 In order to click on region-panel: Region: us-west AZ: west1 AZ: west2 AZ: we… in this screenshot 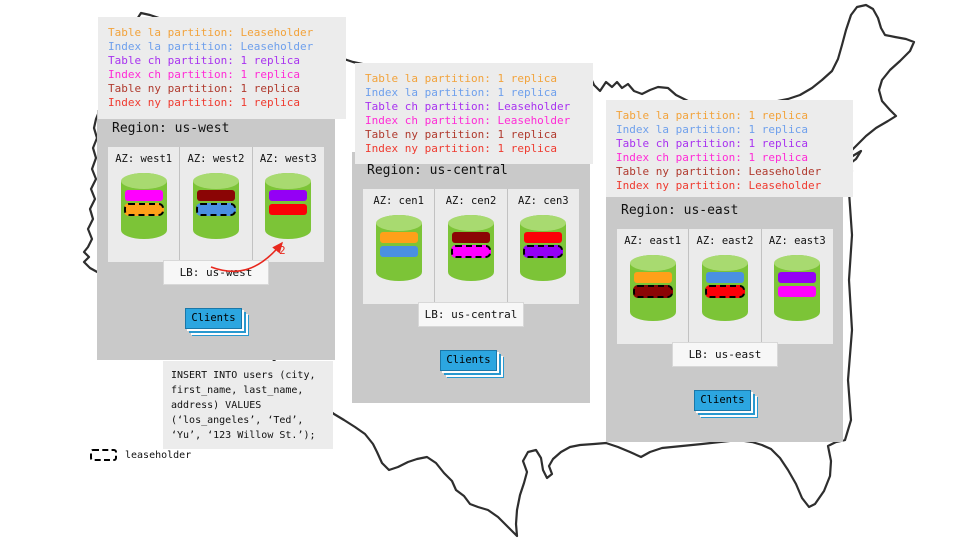, I will do `click(216, 235)`.